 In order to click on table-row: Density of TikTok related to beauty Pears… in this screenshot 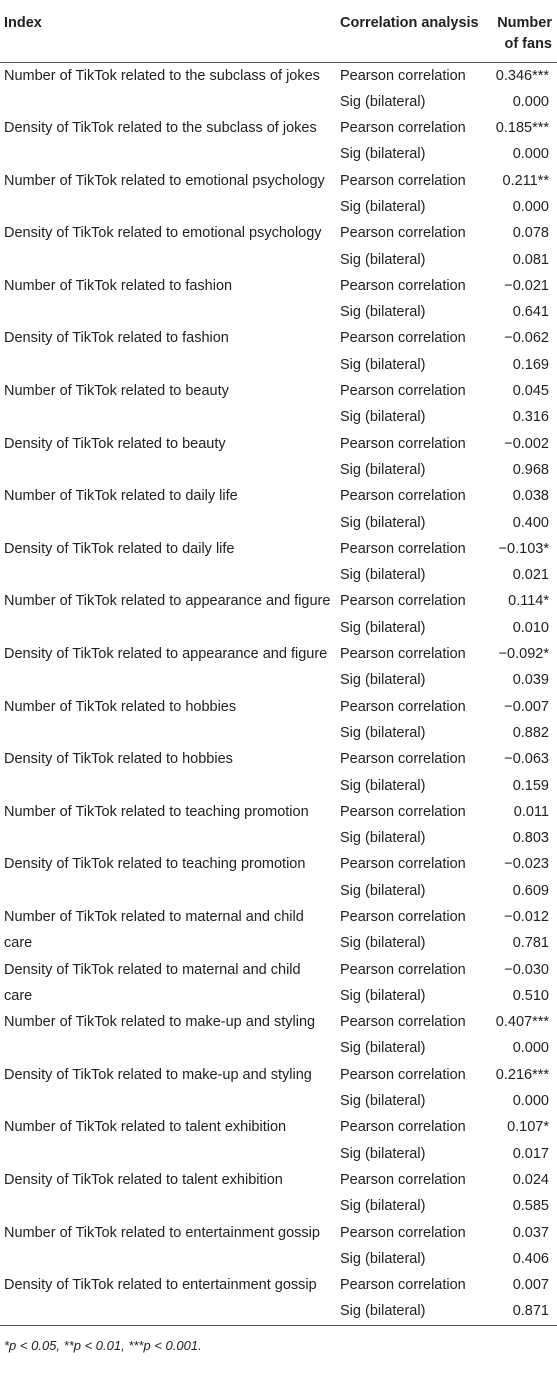, I will do `click(278, 444)`.